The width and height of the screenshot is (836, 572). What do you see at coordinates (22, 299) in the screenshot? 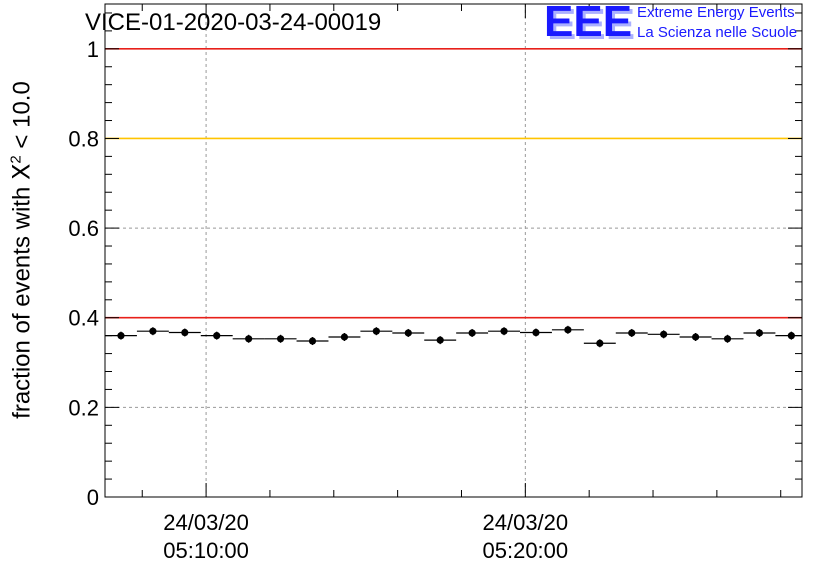
I see `y-axis-label-prefix: fraction of events with` at bounding box center [22, 299].